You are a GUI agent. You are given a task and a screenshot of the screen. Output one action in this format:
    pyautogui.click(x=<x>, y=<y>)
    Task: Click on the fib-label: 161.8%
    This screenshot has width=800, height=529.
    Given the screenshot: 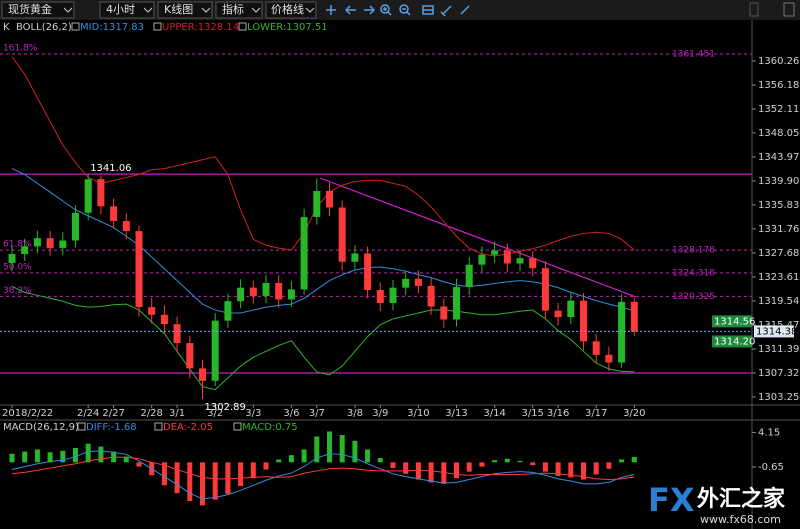 What is the action you would take?
    pyautogui.click(x=20, y=48)
    